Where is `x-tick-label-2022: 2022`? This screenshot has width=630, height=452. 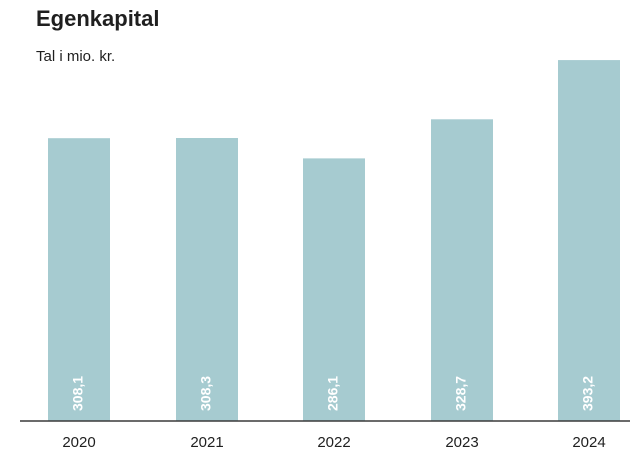
x-tick-label-2022: 2022 is located at coordinates (333, 442).